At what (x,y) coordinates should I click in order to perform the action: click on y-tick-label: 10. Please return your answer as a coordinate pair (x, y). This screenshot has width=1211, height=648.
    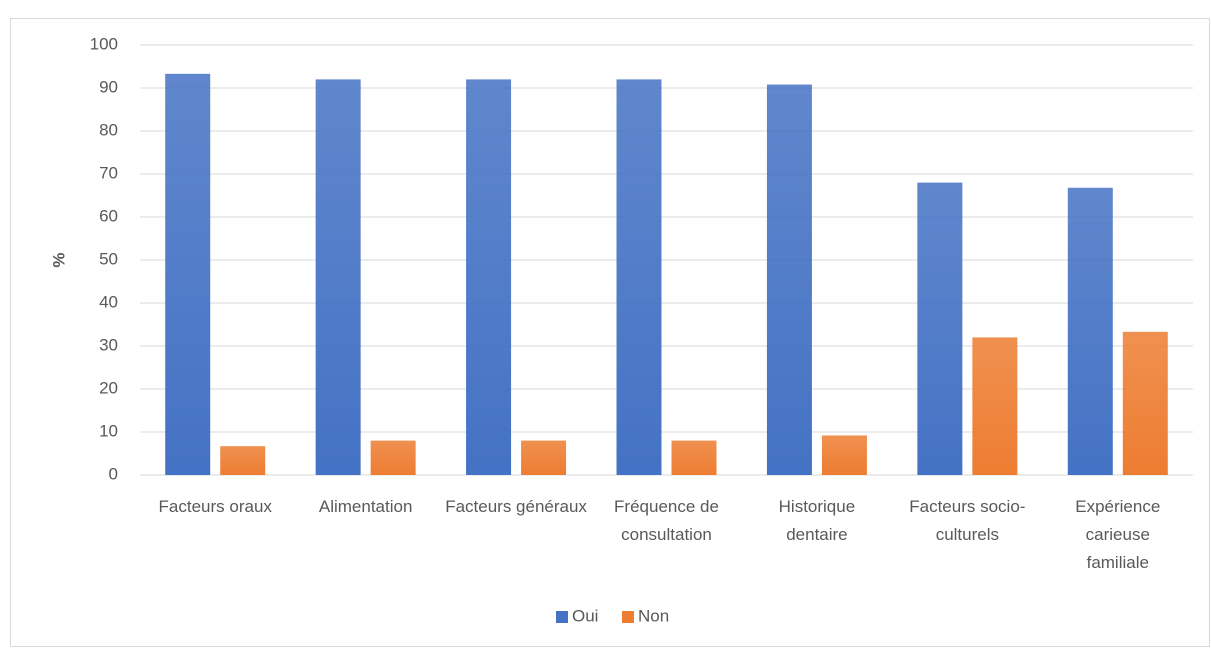
    Looking at the image, I should click on (108, 430).